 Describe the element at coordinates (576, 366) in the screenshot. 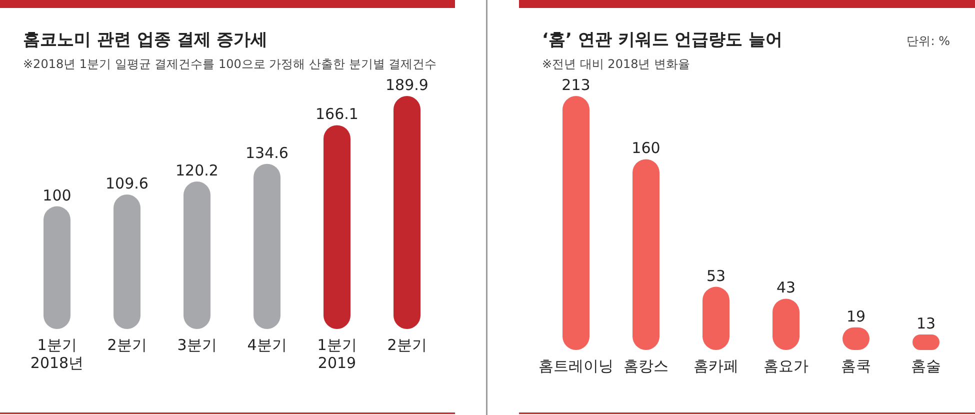

I see `x-tick-label: 홈트레이닝` at that location.